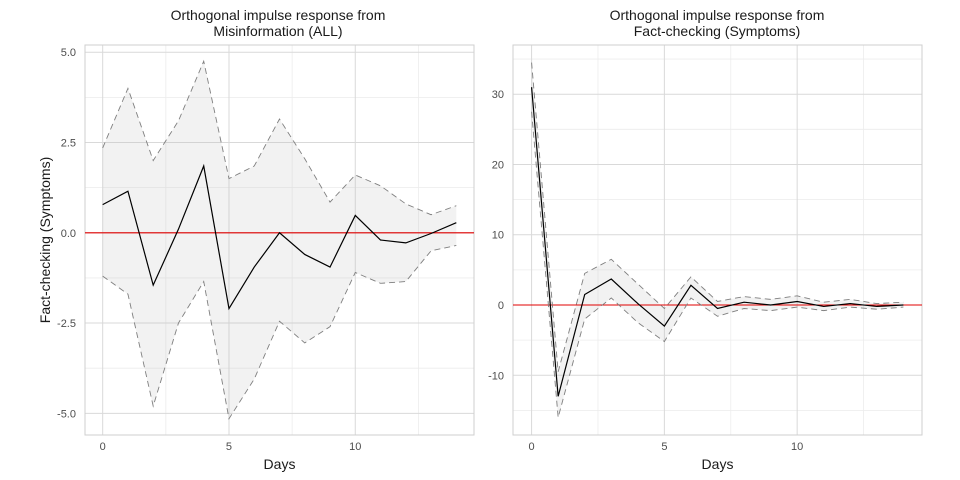 Image resolution: width=960 pixels, height=480 pixels. Describe the element at coordinates (498, 165) in the screenshot. I see `y-tick-label: 20` at that location.